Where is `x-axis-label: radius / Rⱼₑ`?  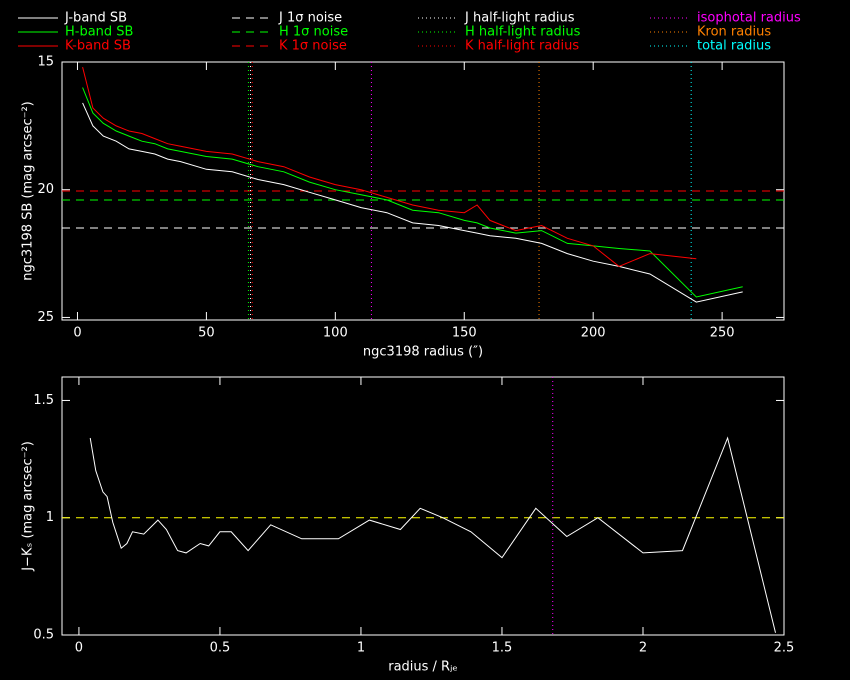
x-axis-label: radius / Rⱼₑ is located at coordinates (423, 667).